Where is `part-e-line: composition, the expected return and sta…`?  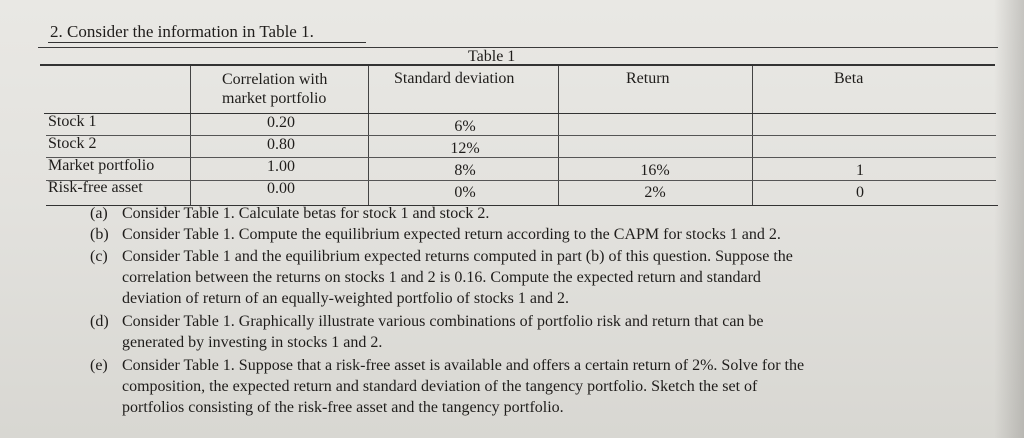
part-e-line: composition, the expected return and sta… is located at coordinates (440, 386).